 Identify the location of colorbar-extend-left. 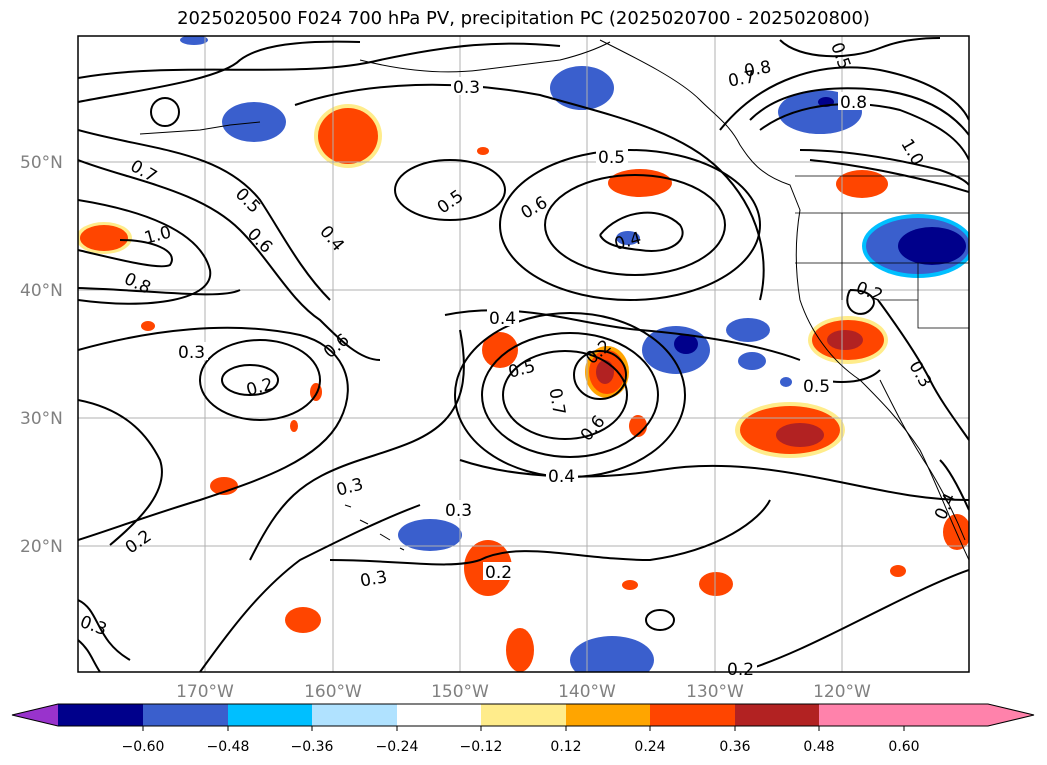
(35, 715).